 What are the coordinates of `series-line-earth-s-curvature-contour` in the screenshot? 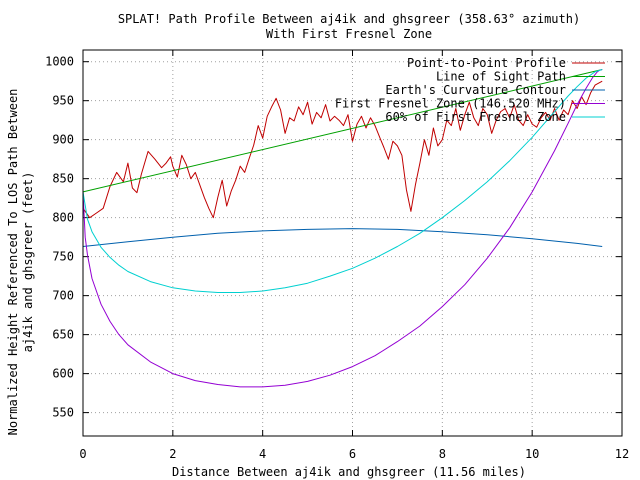 It's located at (342, 237).